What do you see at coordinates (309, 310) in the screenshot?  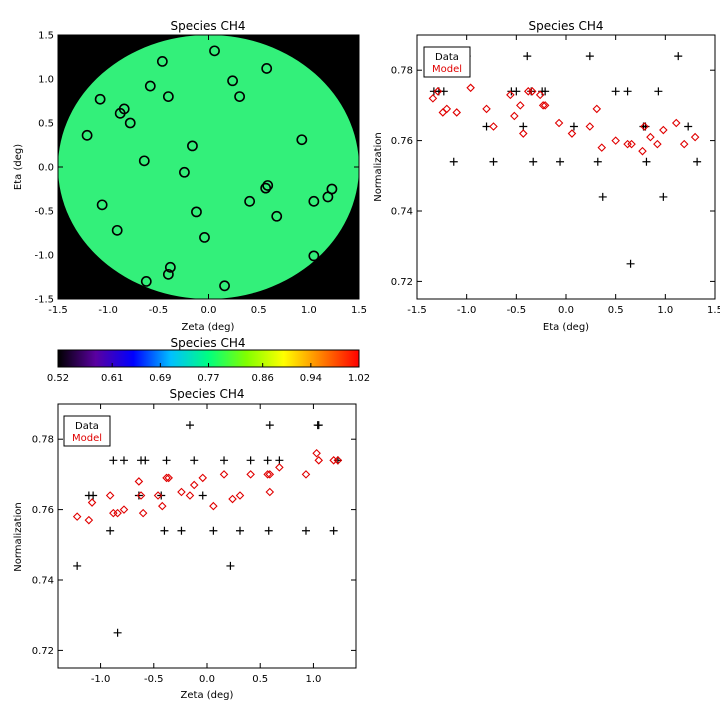 I see `map-xtick-label: 1.0` at bounding box center [309, 310].